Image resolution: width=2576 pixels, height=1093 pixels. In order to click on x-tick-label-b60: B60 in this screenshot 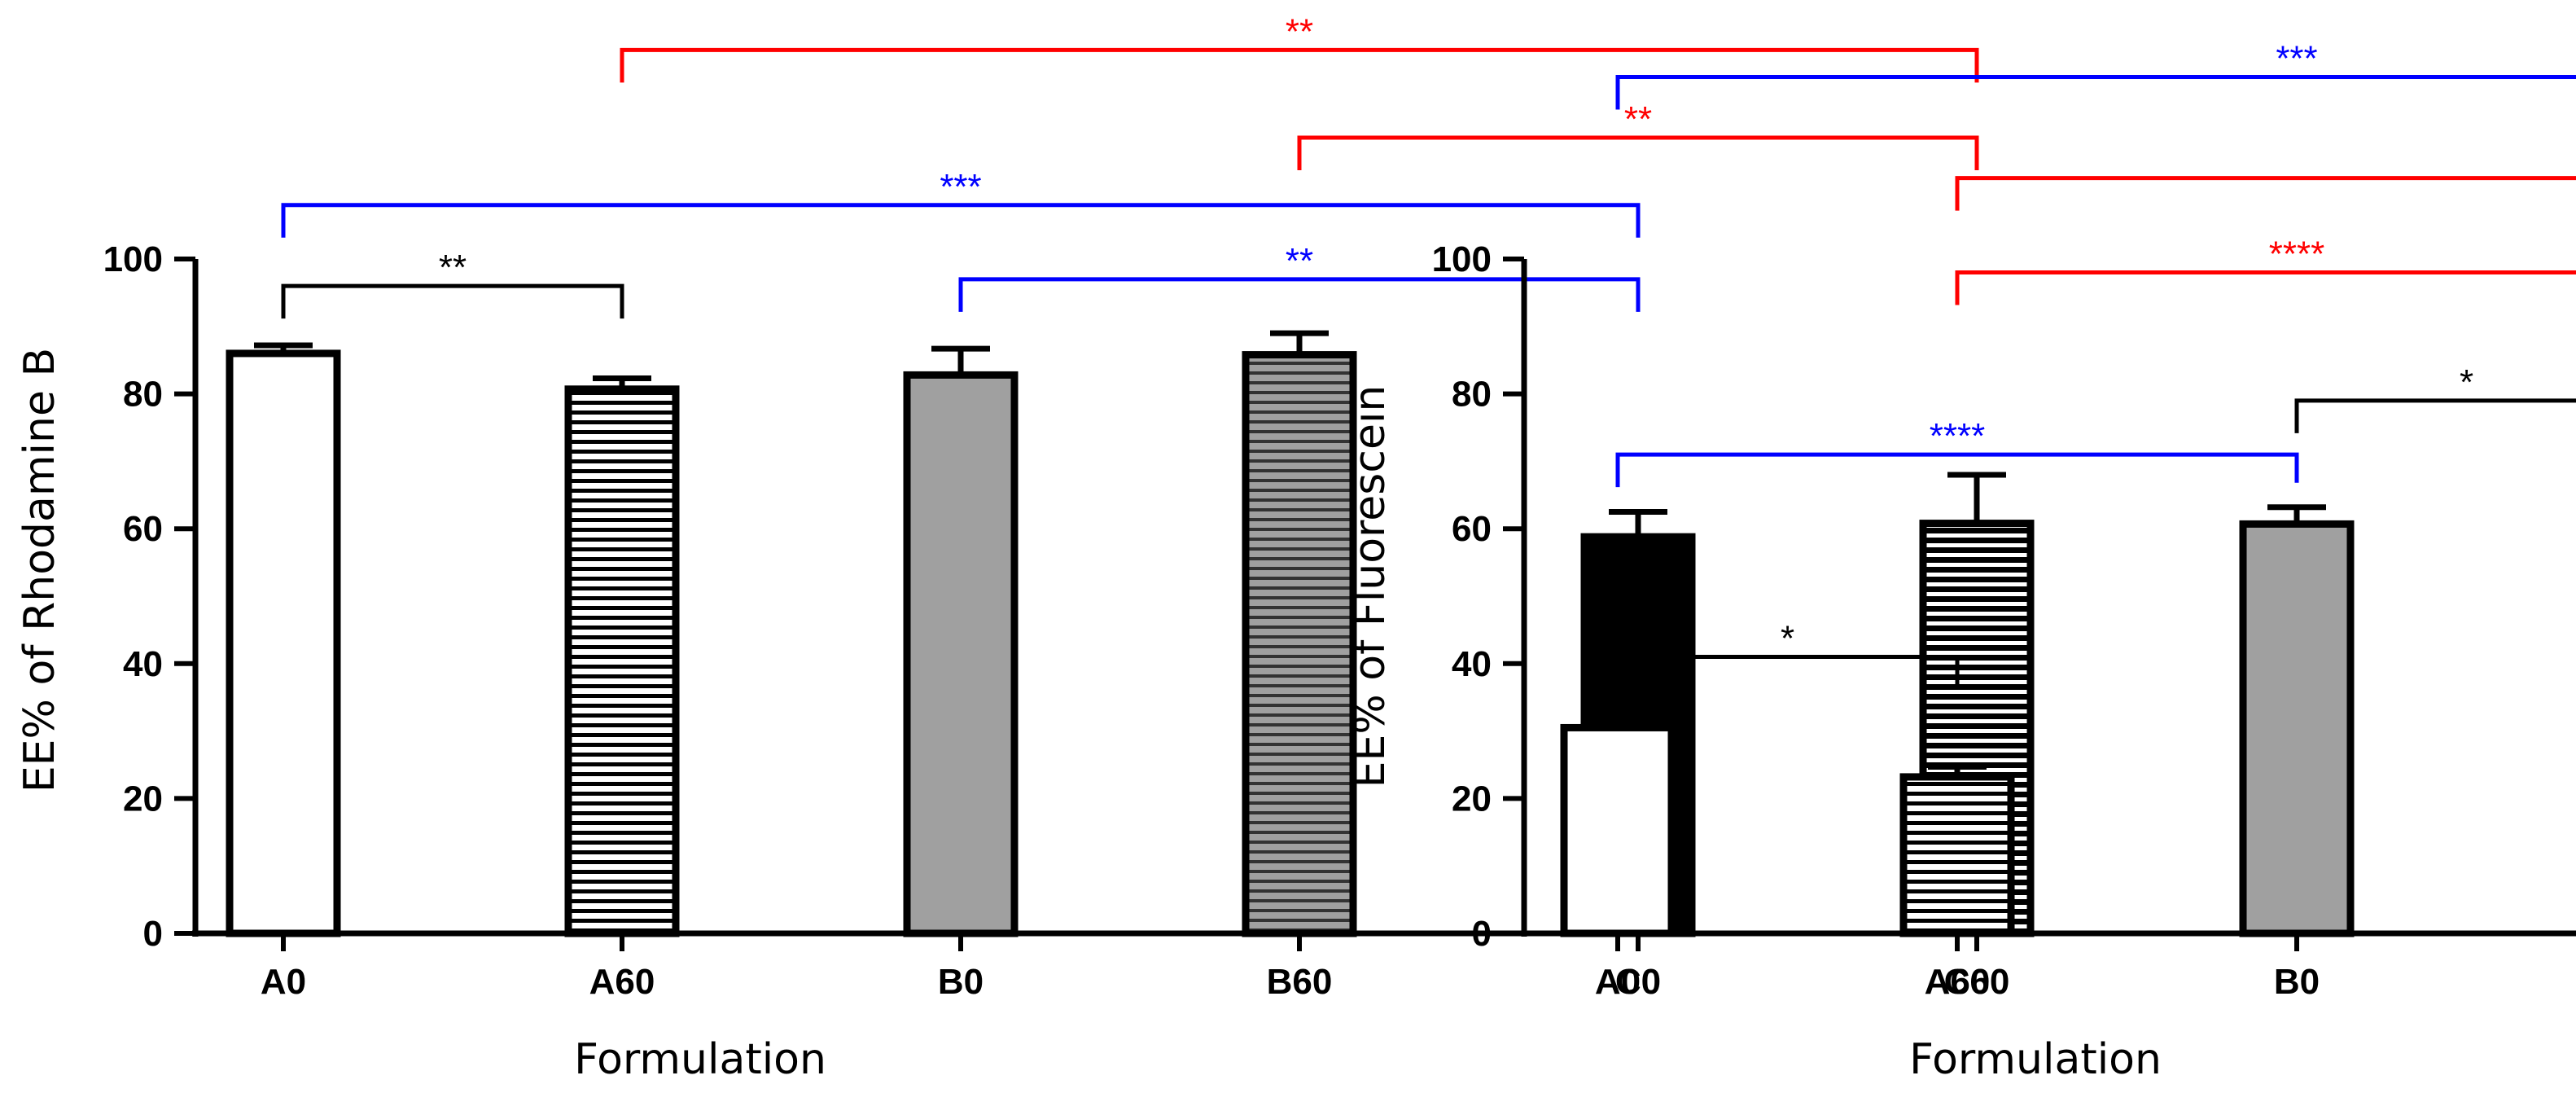, I will do `click(1300, 982)`.